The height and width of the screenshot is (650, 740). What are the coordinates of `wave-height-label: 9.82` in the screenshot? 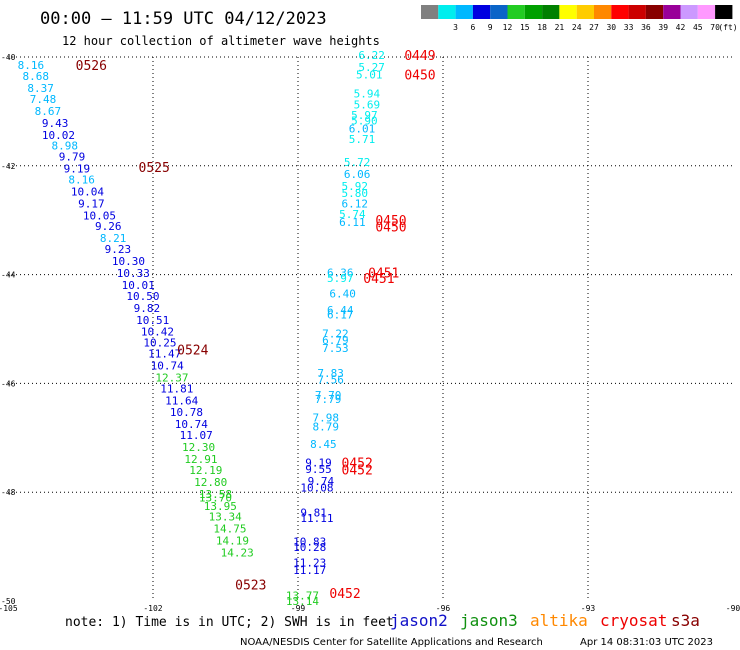 It's located at (147, 308).